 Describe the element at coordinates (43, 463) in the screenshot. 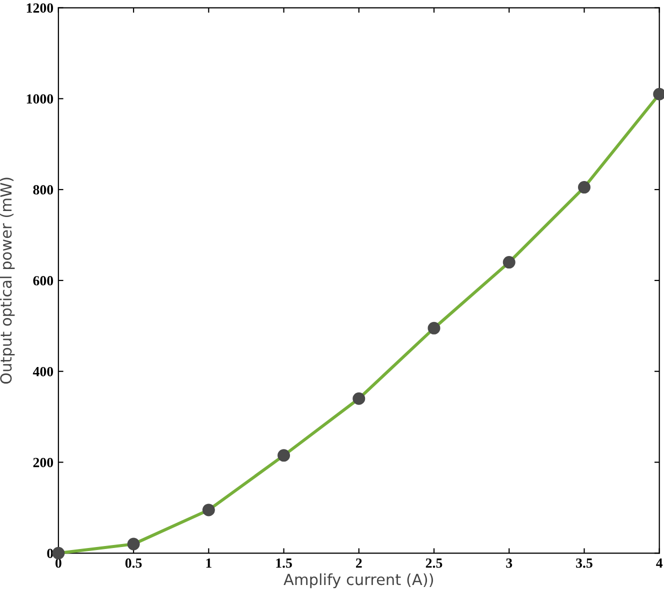

I see `y-tick-label: 200` at that location.